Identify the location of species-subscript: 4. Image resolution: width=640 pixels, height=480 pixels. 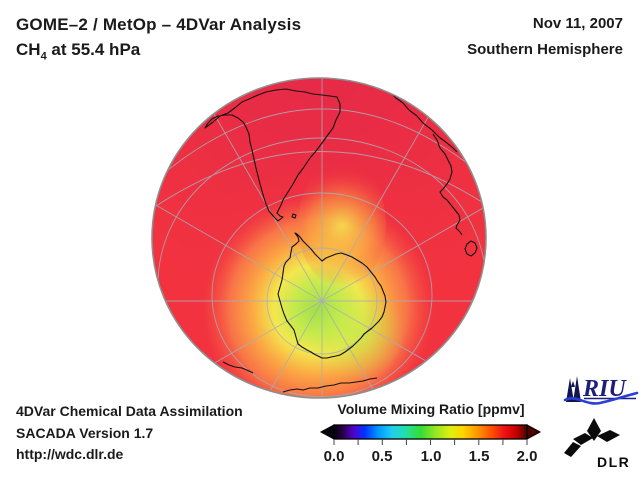
(43, 56).